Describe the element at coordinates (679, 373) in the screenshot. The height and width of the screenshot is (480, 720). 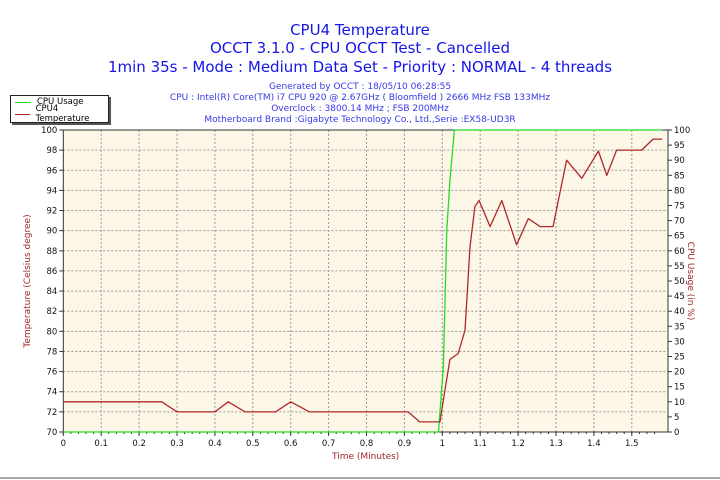
I see `y2-tick-label: 20` at that location.